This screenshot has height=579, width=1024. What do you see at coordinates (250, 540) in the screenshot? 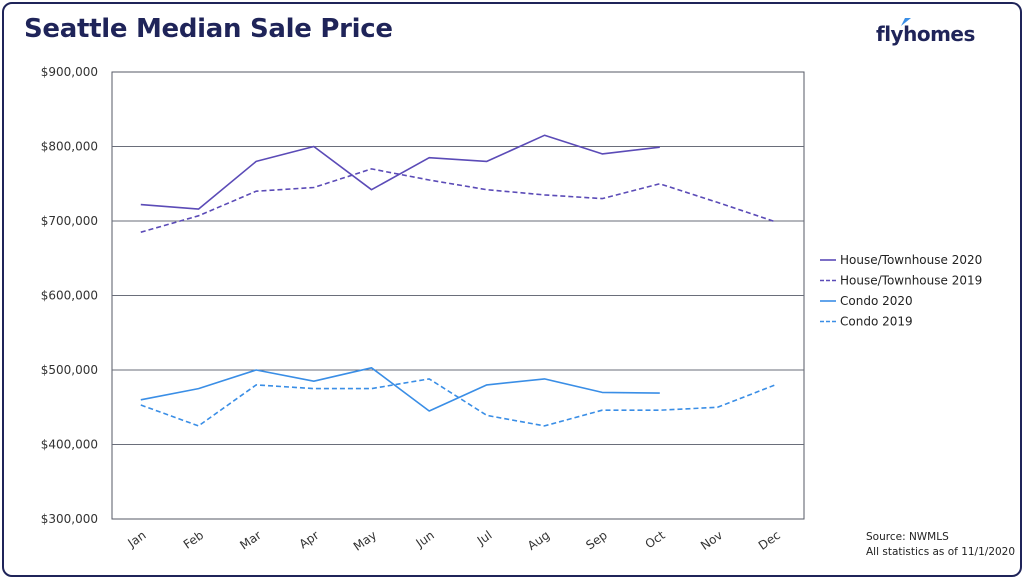
I see `x-tick-label: Mar` at bounding box center [250, 540].